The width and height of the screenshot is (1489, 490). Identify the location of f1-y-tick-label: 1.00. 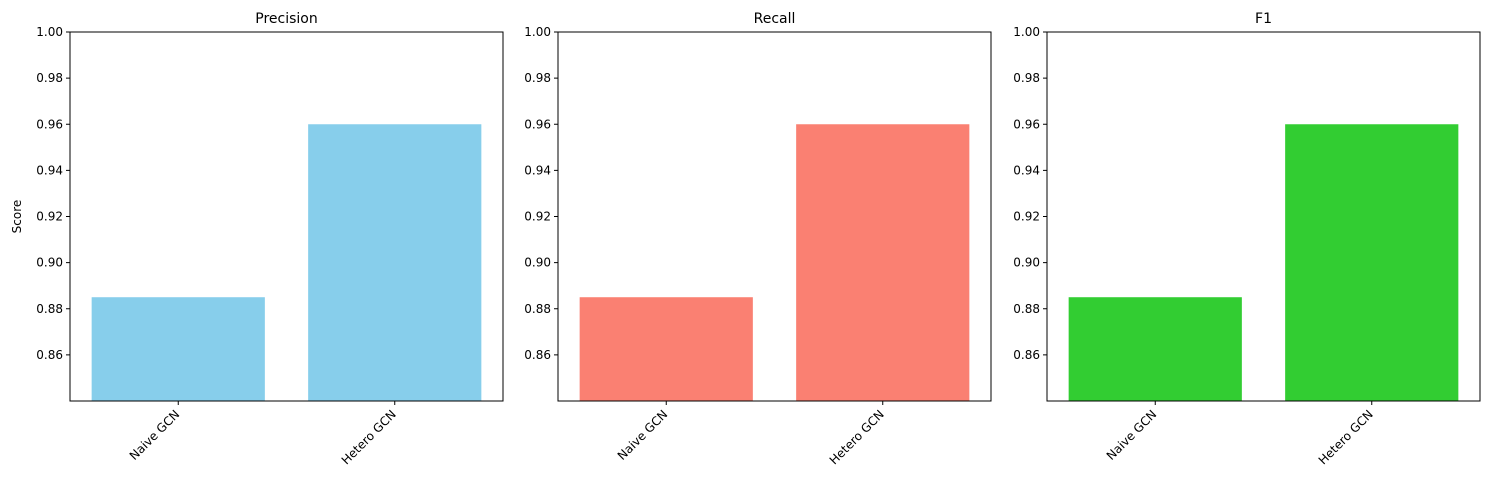
(1026, 32).